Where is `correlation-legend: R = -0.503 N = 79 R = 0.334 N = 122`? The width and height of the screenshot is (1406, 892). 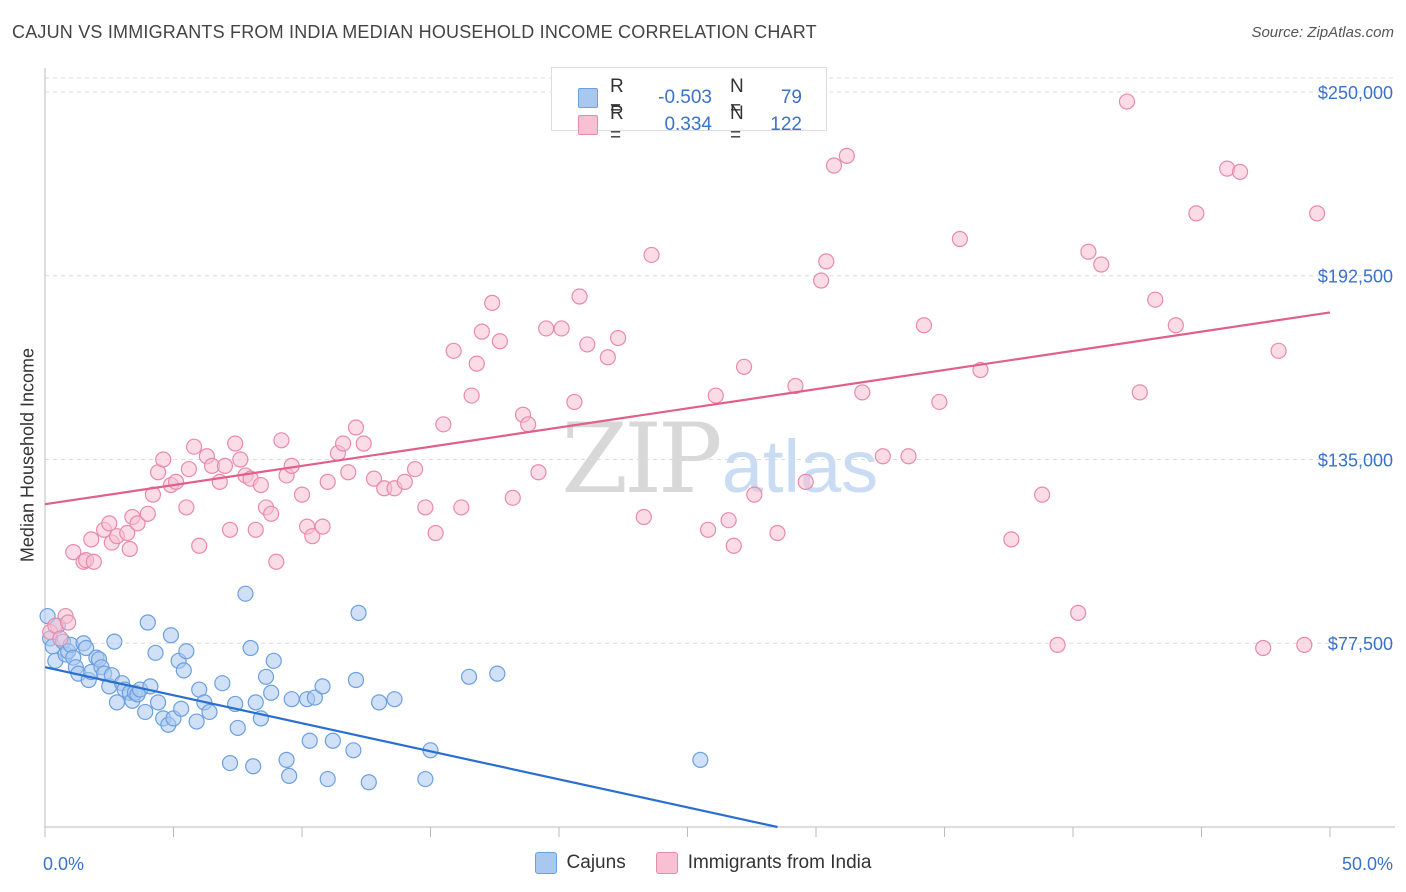 correlation-legend: R = -0.503 N = 79 R = 0.334 N = 122 is located at coordinates (689, 106).